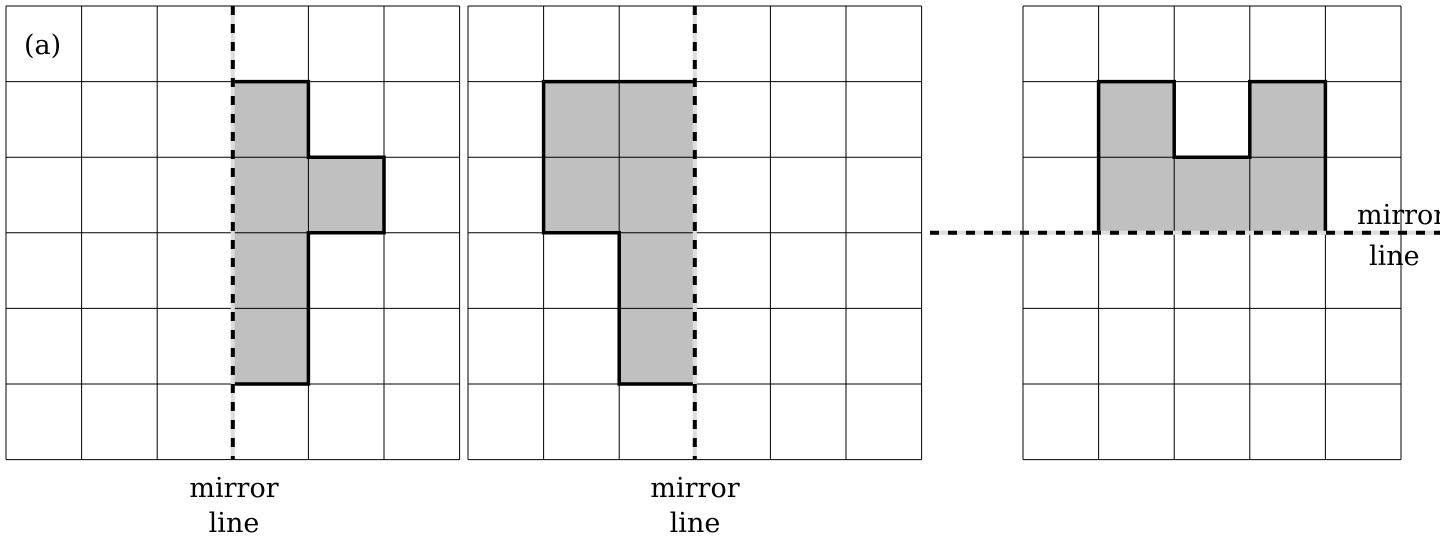  What do you see at coordinates (233, 488) in the screenshot?
I see `mirror-label-left-line1: mirror` at bounding box center [233, 488].